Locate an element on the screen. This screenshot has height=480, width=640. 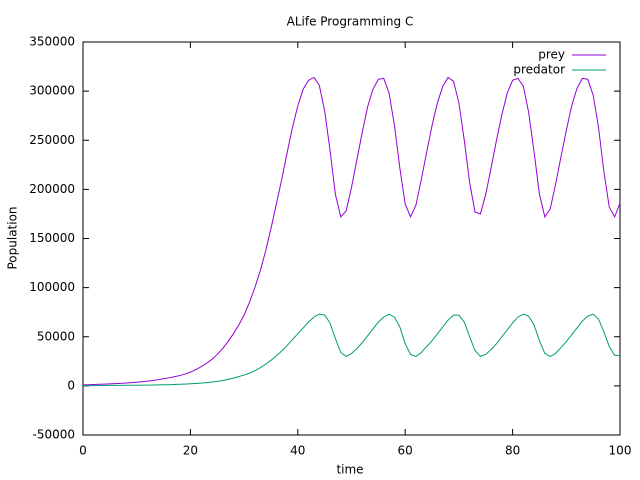
x-tick-label: 20 is located at coordinates (190, 451).